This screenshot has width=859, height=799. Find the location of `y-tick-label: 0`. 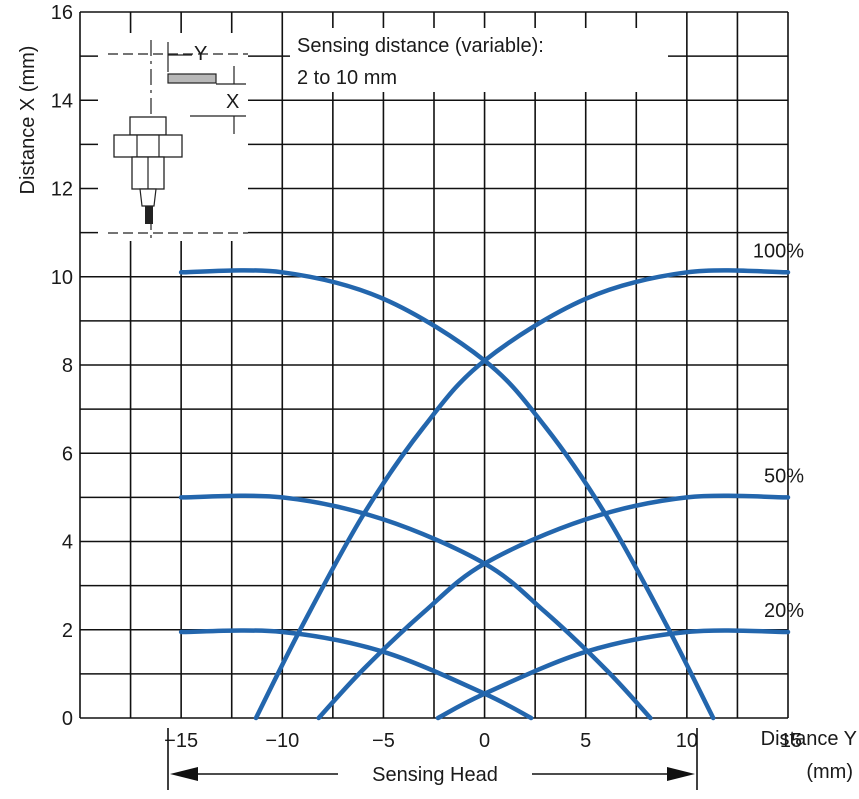

y-tick-label: 0 is located at coordinates (67, 719).